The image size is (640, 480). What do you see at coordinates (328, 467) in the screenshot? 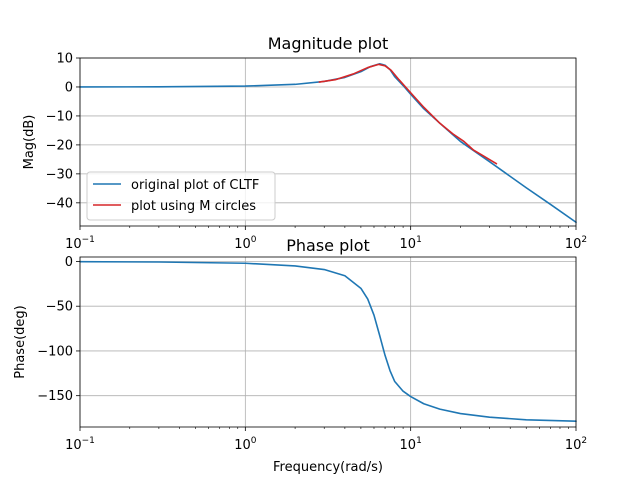
I see `phase-x-axis-label: Frequency(rad/s)` at bounding box center [328, 467].